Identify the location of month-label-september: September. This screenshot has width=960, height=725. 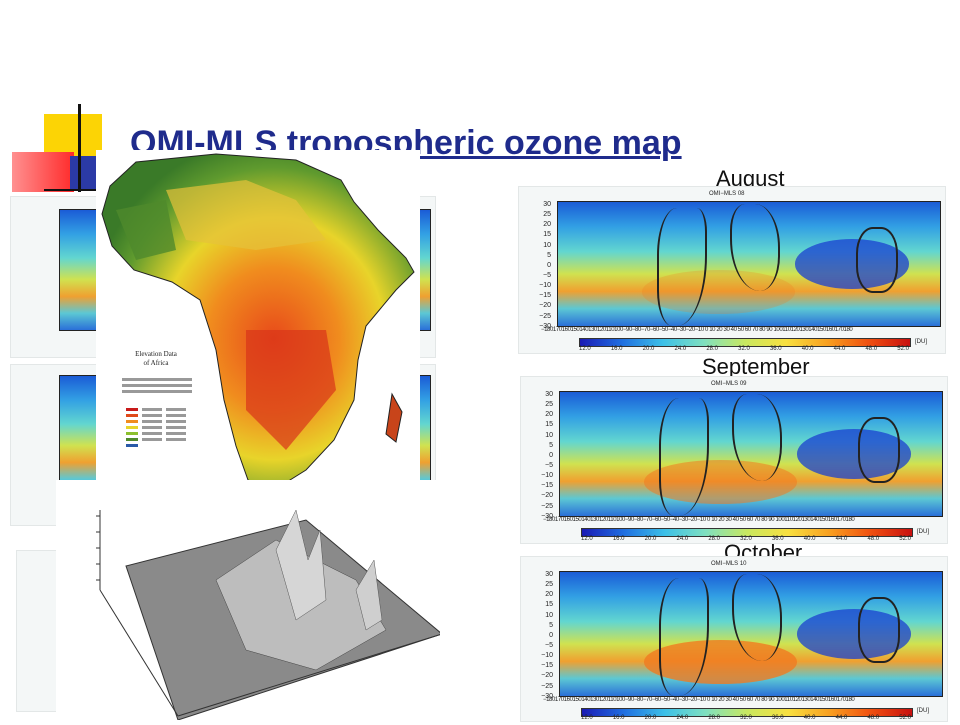
(756, 366).